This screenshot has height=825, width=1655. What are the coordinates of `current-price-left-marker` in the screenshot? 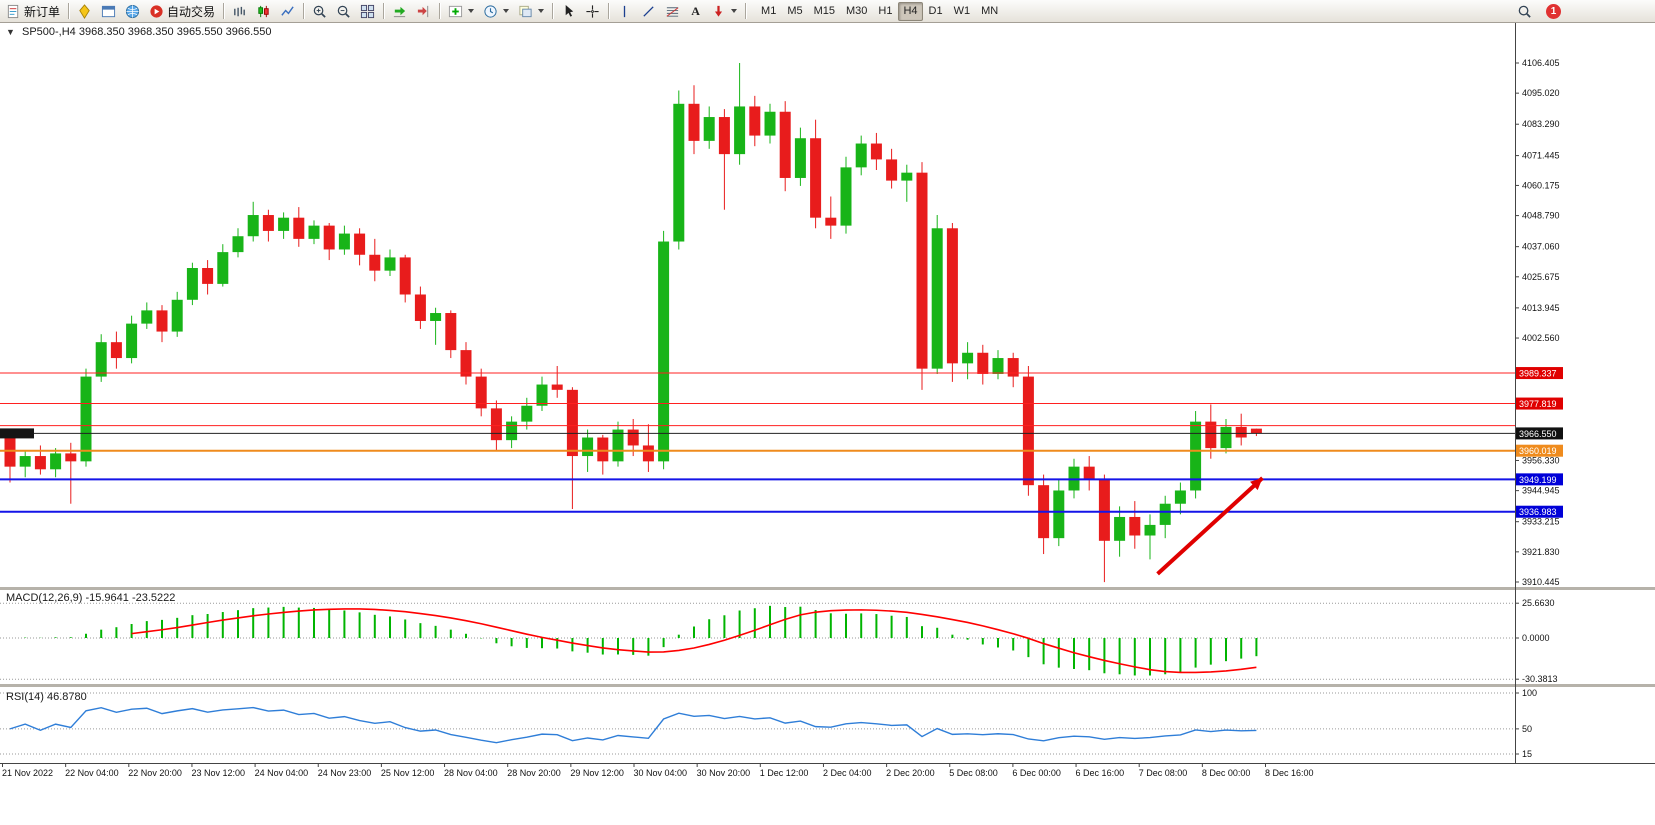 It's located at (17, 433).